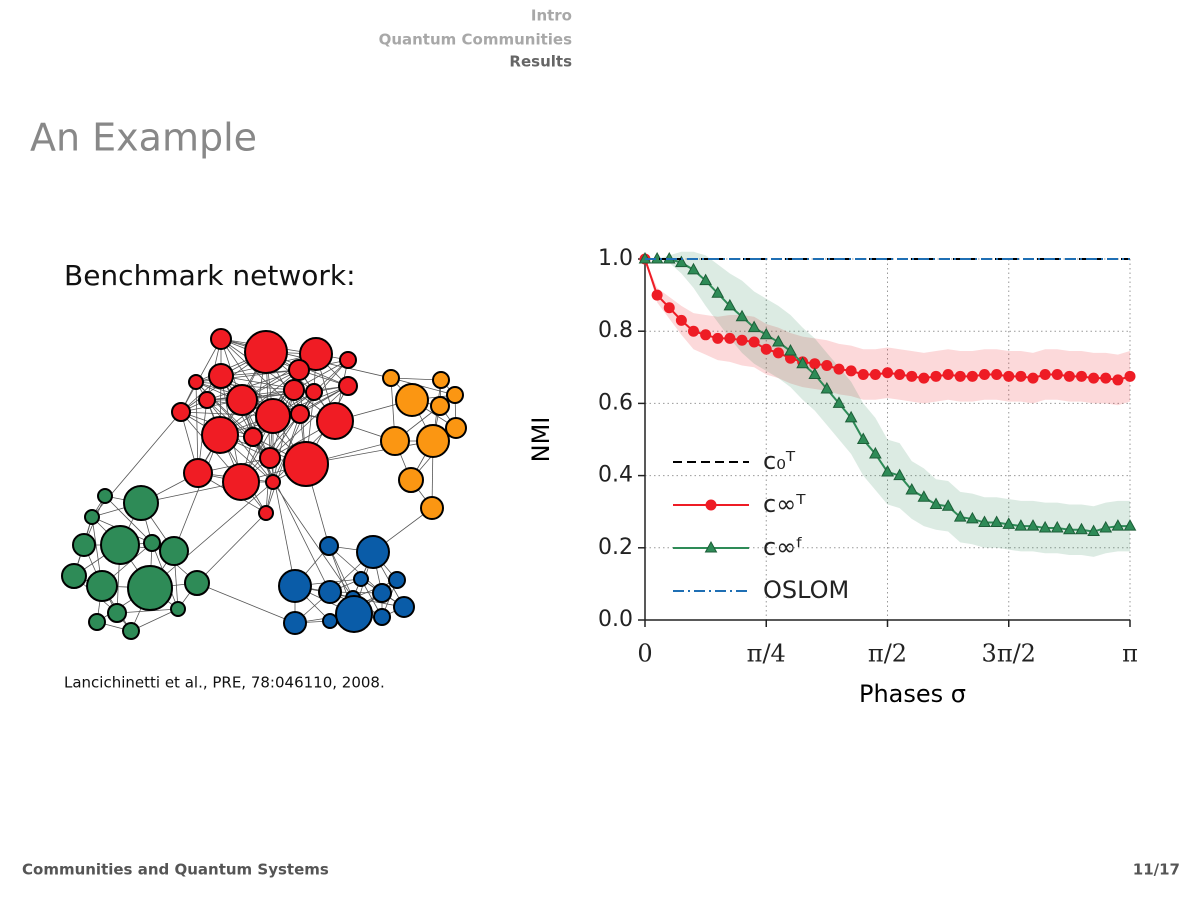 The height and width of the screenshot is (900, 1200). What do you see at coordinates (615, 547) in the screenshot?
I see `y-tick-label: 0.2` at bounding box center [615, 547].